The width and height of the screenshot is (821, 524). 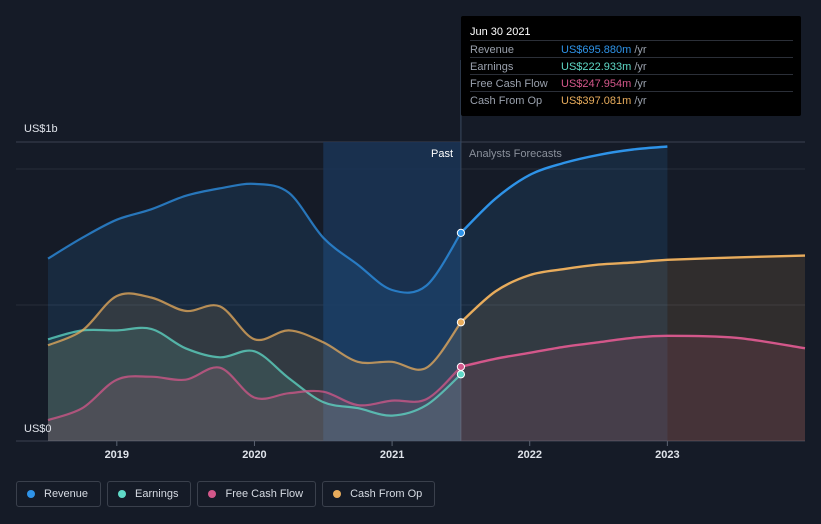 I want to click on legend-label: Cash From Op, so click(x=386, y=494).